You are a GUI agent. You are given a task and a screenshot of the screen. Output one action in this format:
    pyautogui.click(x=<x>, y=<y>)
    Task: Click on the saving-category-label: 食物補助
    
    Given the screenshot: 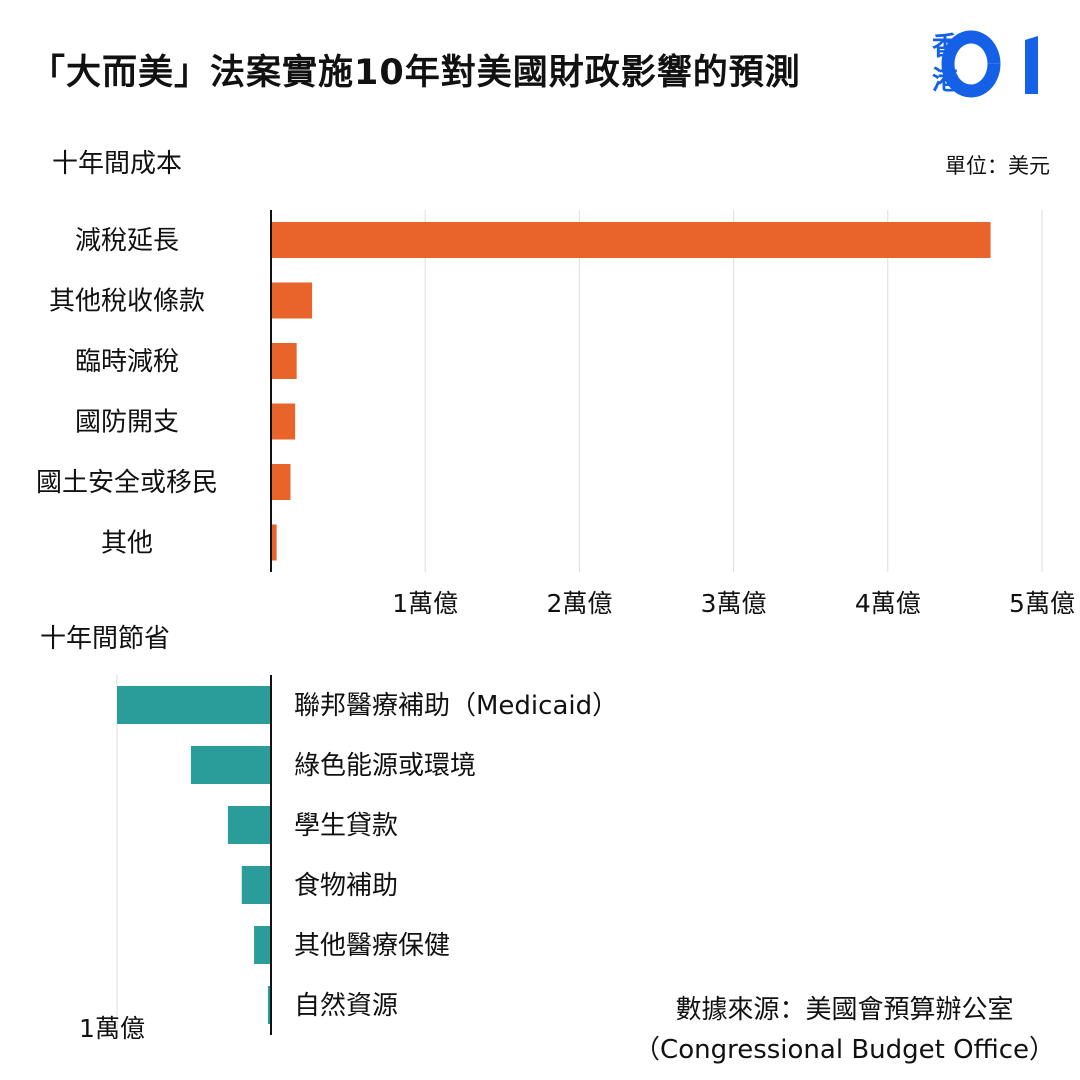 What is the action you would take?
    pyautogui.click(x=346, y=886)
    